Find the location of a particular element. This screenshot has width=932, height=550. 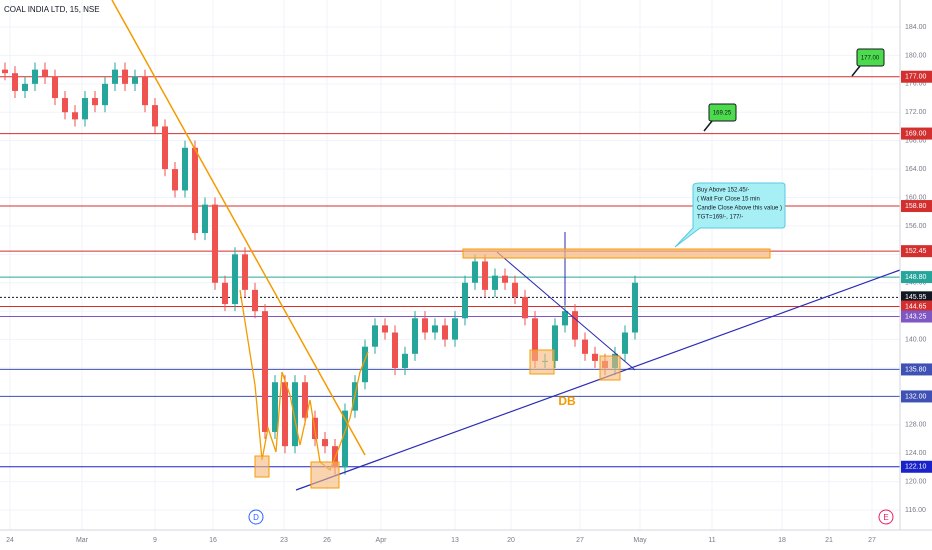

x-tick-label: 26 is located at coordinates (327, 540).